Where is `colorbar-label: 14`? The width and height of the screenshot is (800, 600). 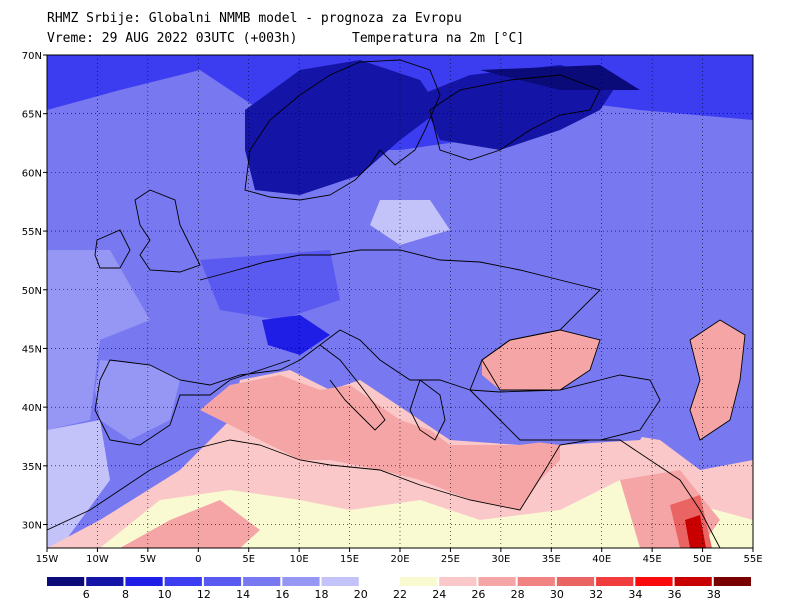 colorbar-label: 14 is located at coordinates (243, 594).